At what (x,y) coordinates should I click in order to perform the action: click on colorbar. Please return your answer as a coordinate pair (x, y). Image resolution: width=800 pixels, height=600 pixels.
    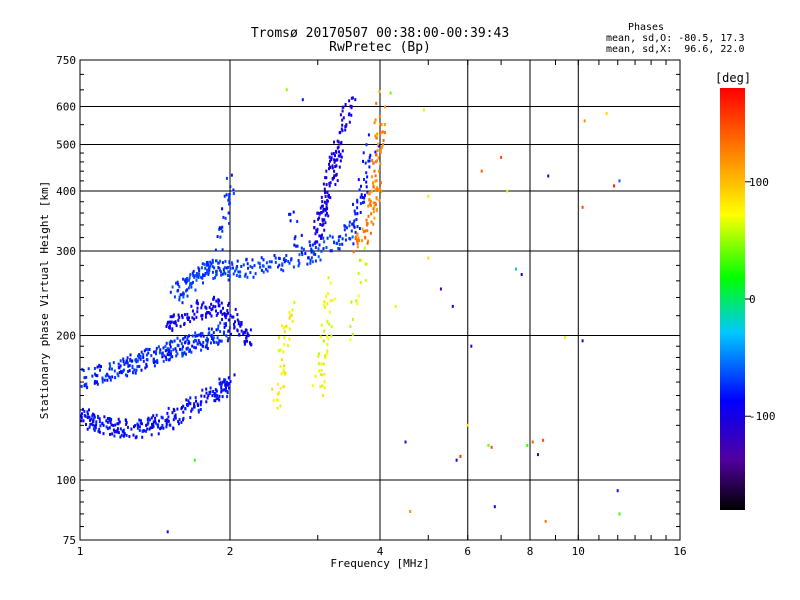
    Looking at the image, I should click on (732, 299).